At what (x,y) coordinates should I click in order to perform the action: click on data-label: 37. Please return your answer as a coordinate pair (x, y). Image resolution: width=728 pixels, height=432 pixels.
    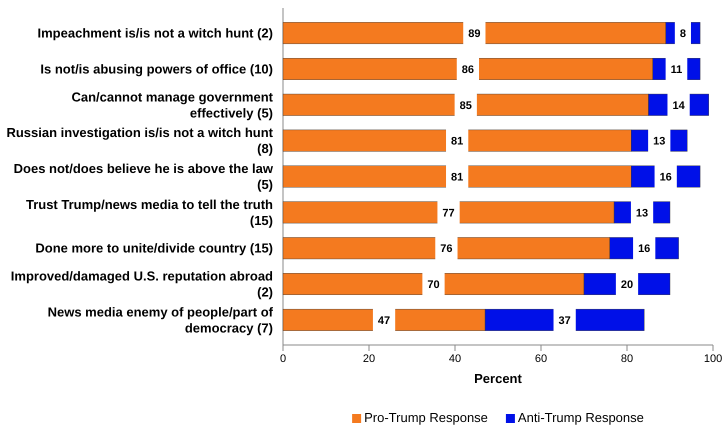
    Looking at the image, I should click on (564, 320).